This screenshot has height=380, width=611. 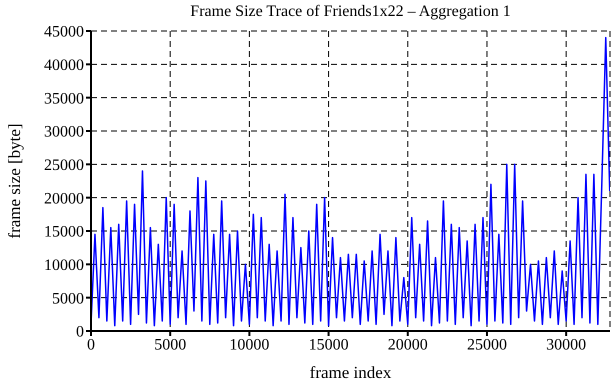 I want to click on chart-title: Frame Size Trace of Friends1x22 – Aggregation 1, so click(x=350, y=12).